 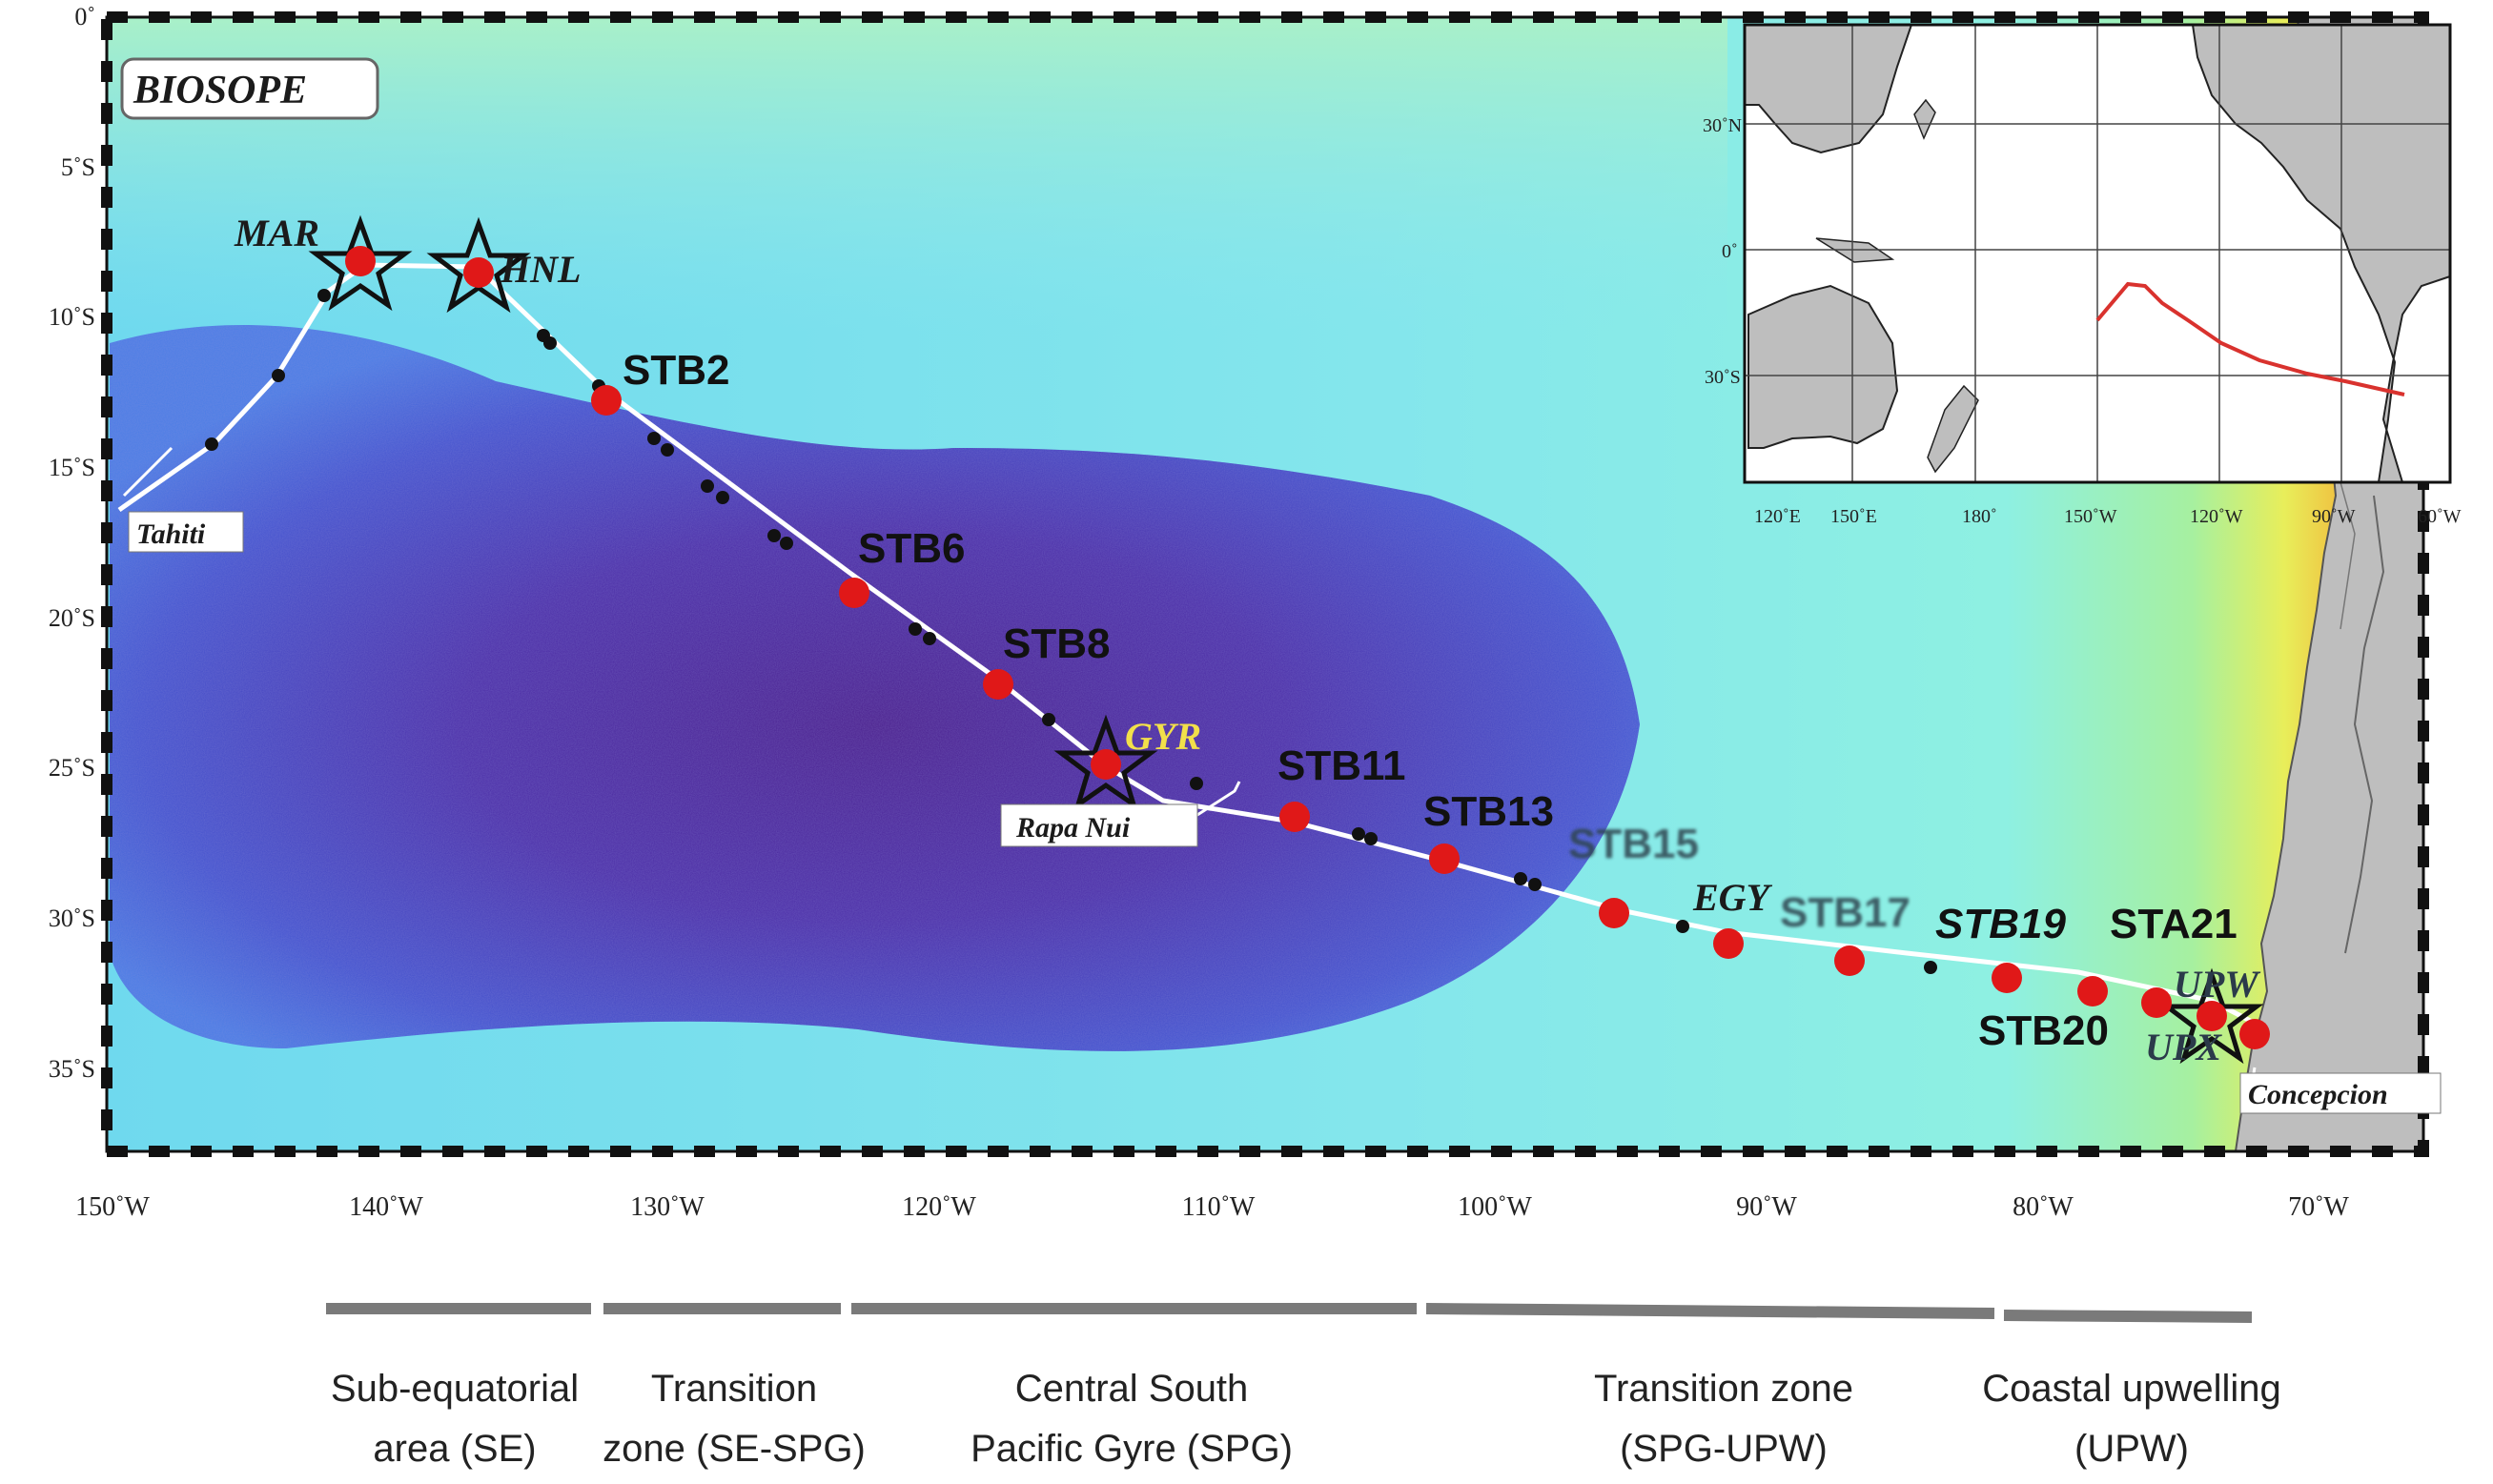 I want to click on latitude-tick-label: 5˚S, so click(x=78, y=167).